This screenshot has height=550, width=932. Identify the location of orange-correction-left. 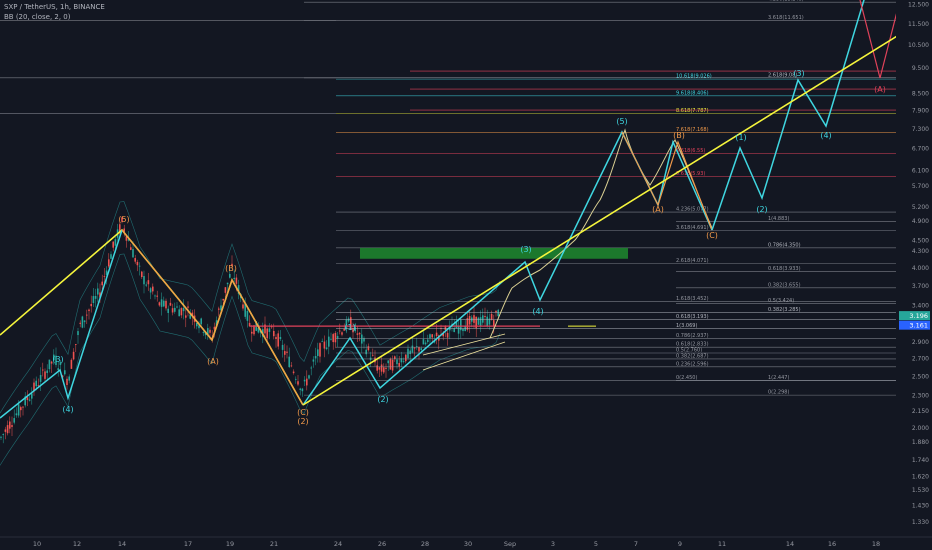
(212, 317).